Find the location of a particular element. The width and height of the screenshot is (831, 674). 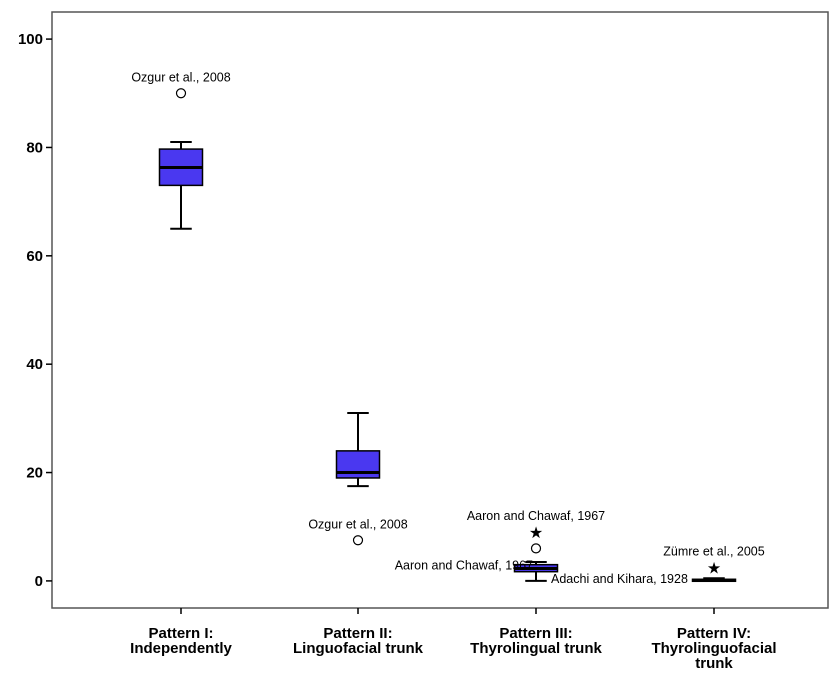

category-label-line: Pattern IV: is located at coordinates (714, 633).